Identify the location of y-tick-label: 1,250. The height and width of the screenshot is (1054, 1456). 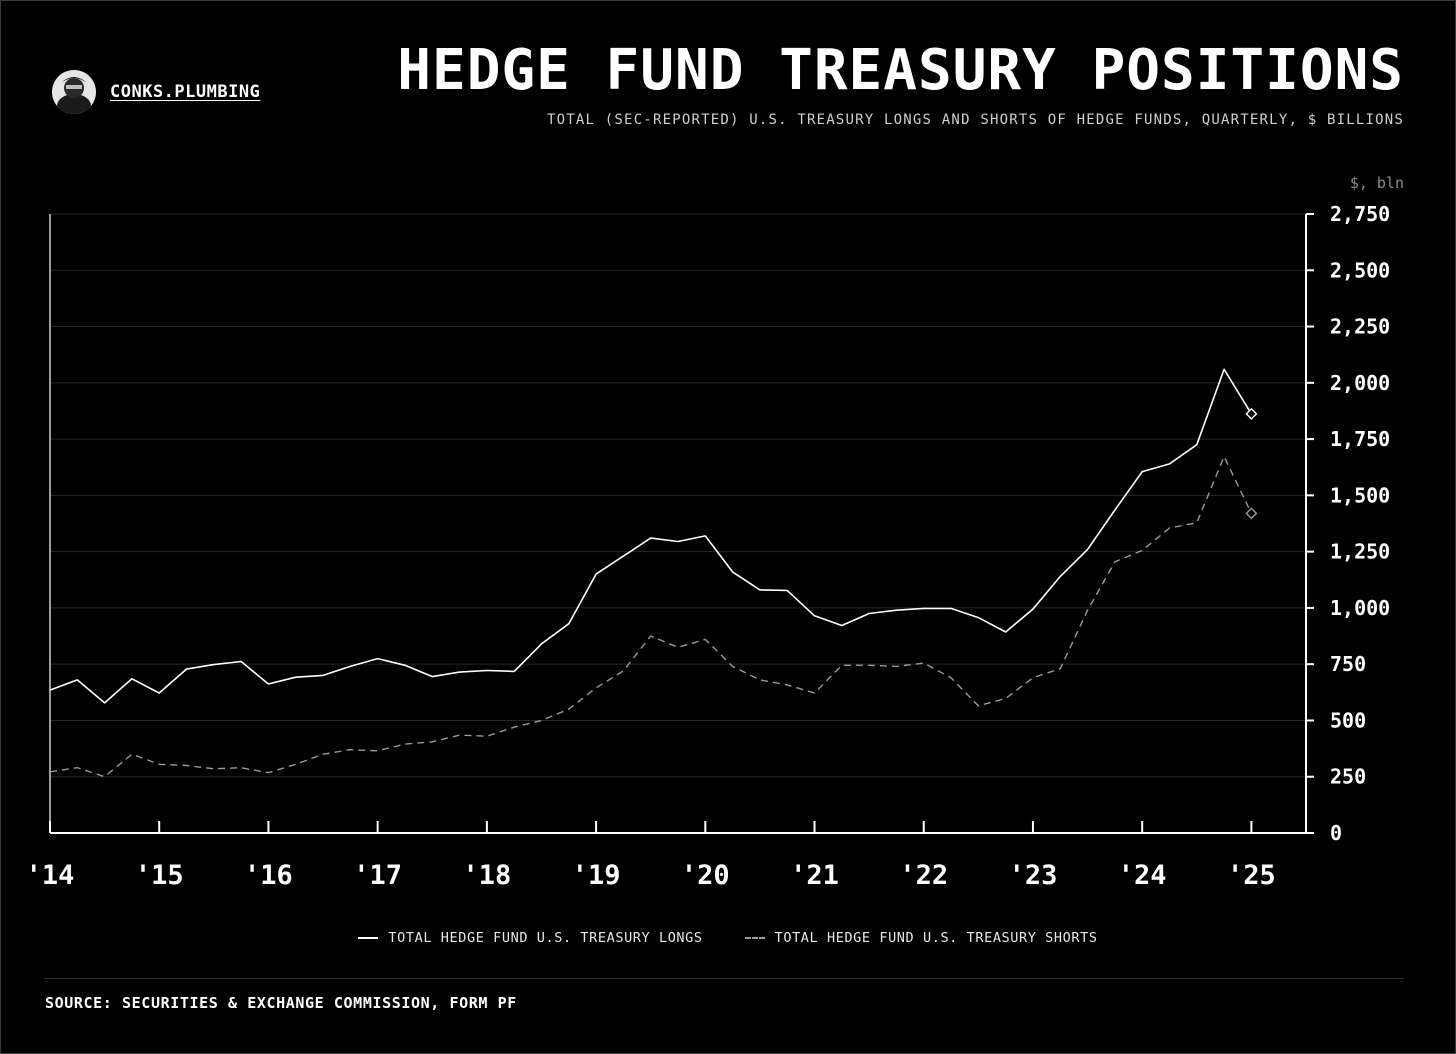
(1360, 552).